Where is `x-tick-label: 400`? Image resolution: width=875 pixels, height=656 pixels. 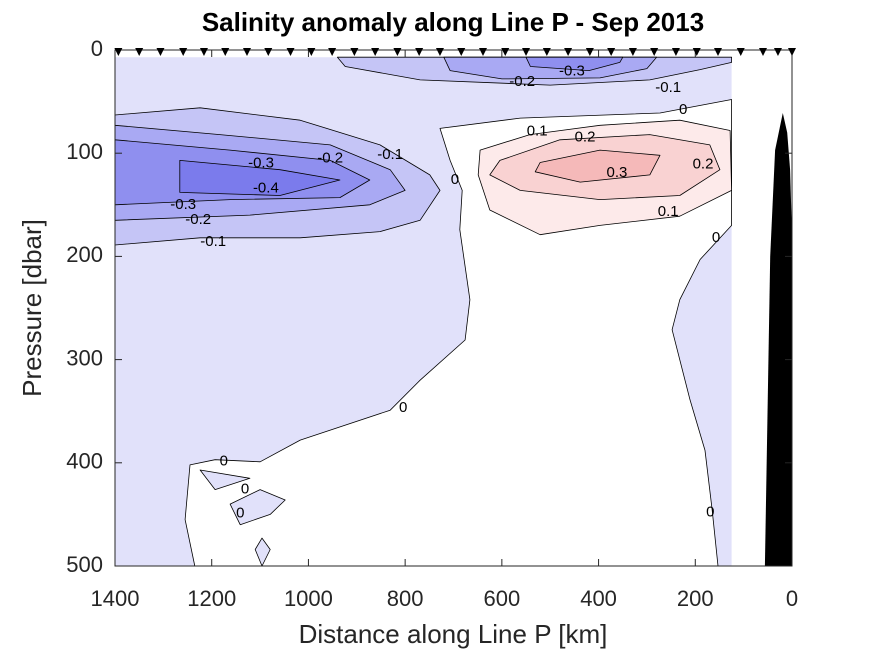 x-tick-label: 400 is located at coordinates (598, 598).